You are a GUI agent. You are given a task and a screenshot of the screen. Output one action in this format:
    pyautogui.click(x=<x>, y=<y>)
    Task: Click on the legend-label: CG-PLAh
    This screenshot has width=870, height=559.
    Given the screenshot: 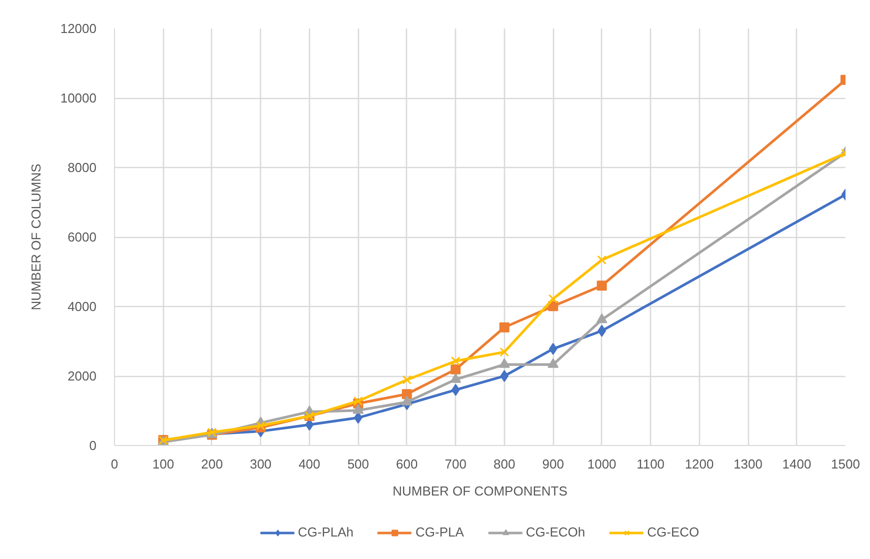 What is the action you would take?
    pyautogui.click(x=326, y=532)
    